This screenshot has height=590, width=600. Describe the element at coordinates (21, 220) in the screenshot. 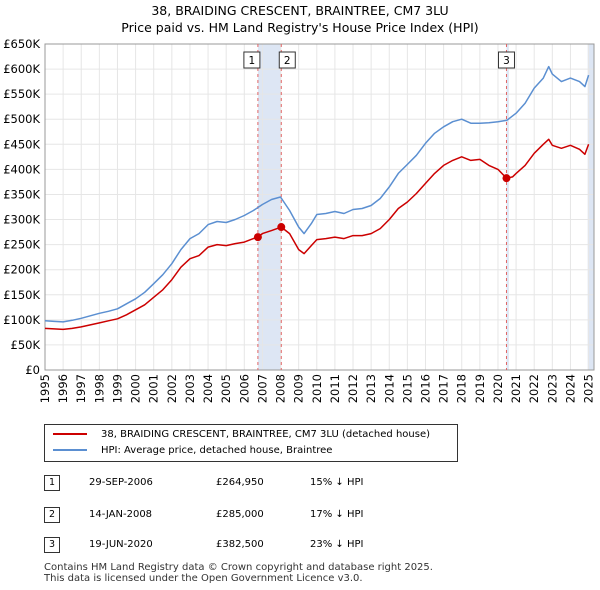

I see `y-tick-label: £300K` at that location.